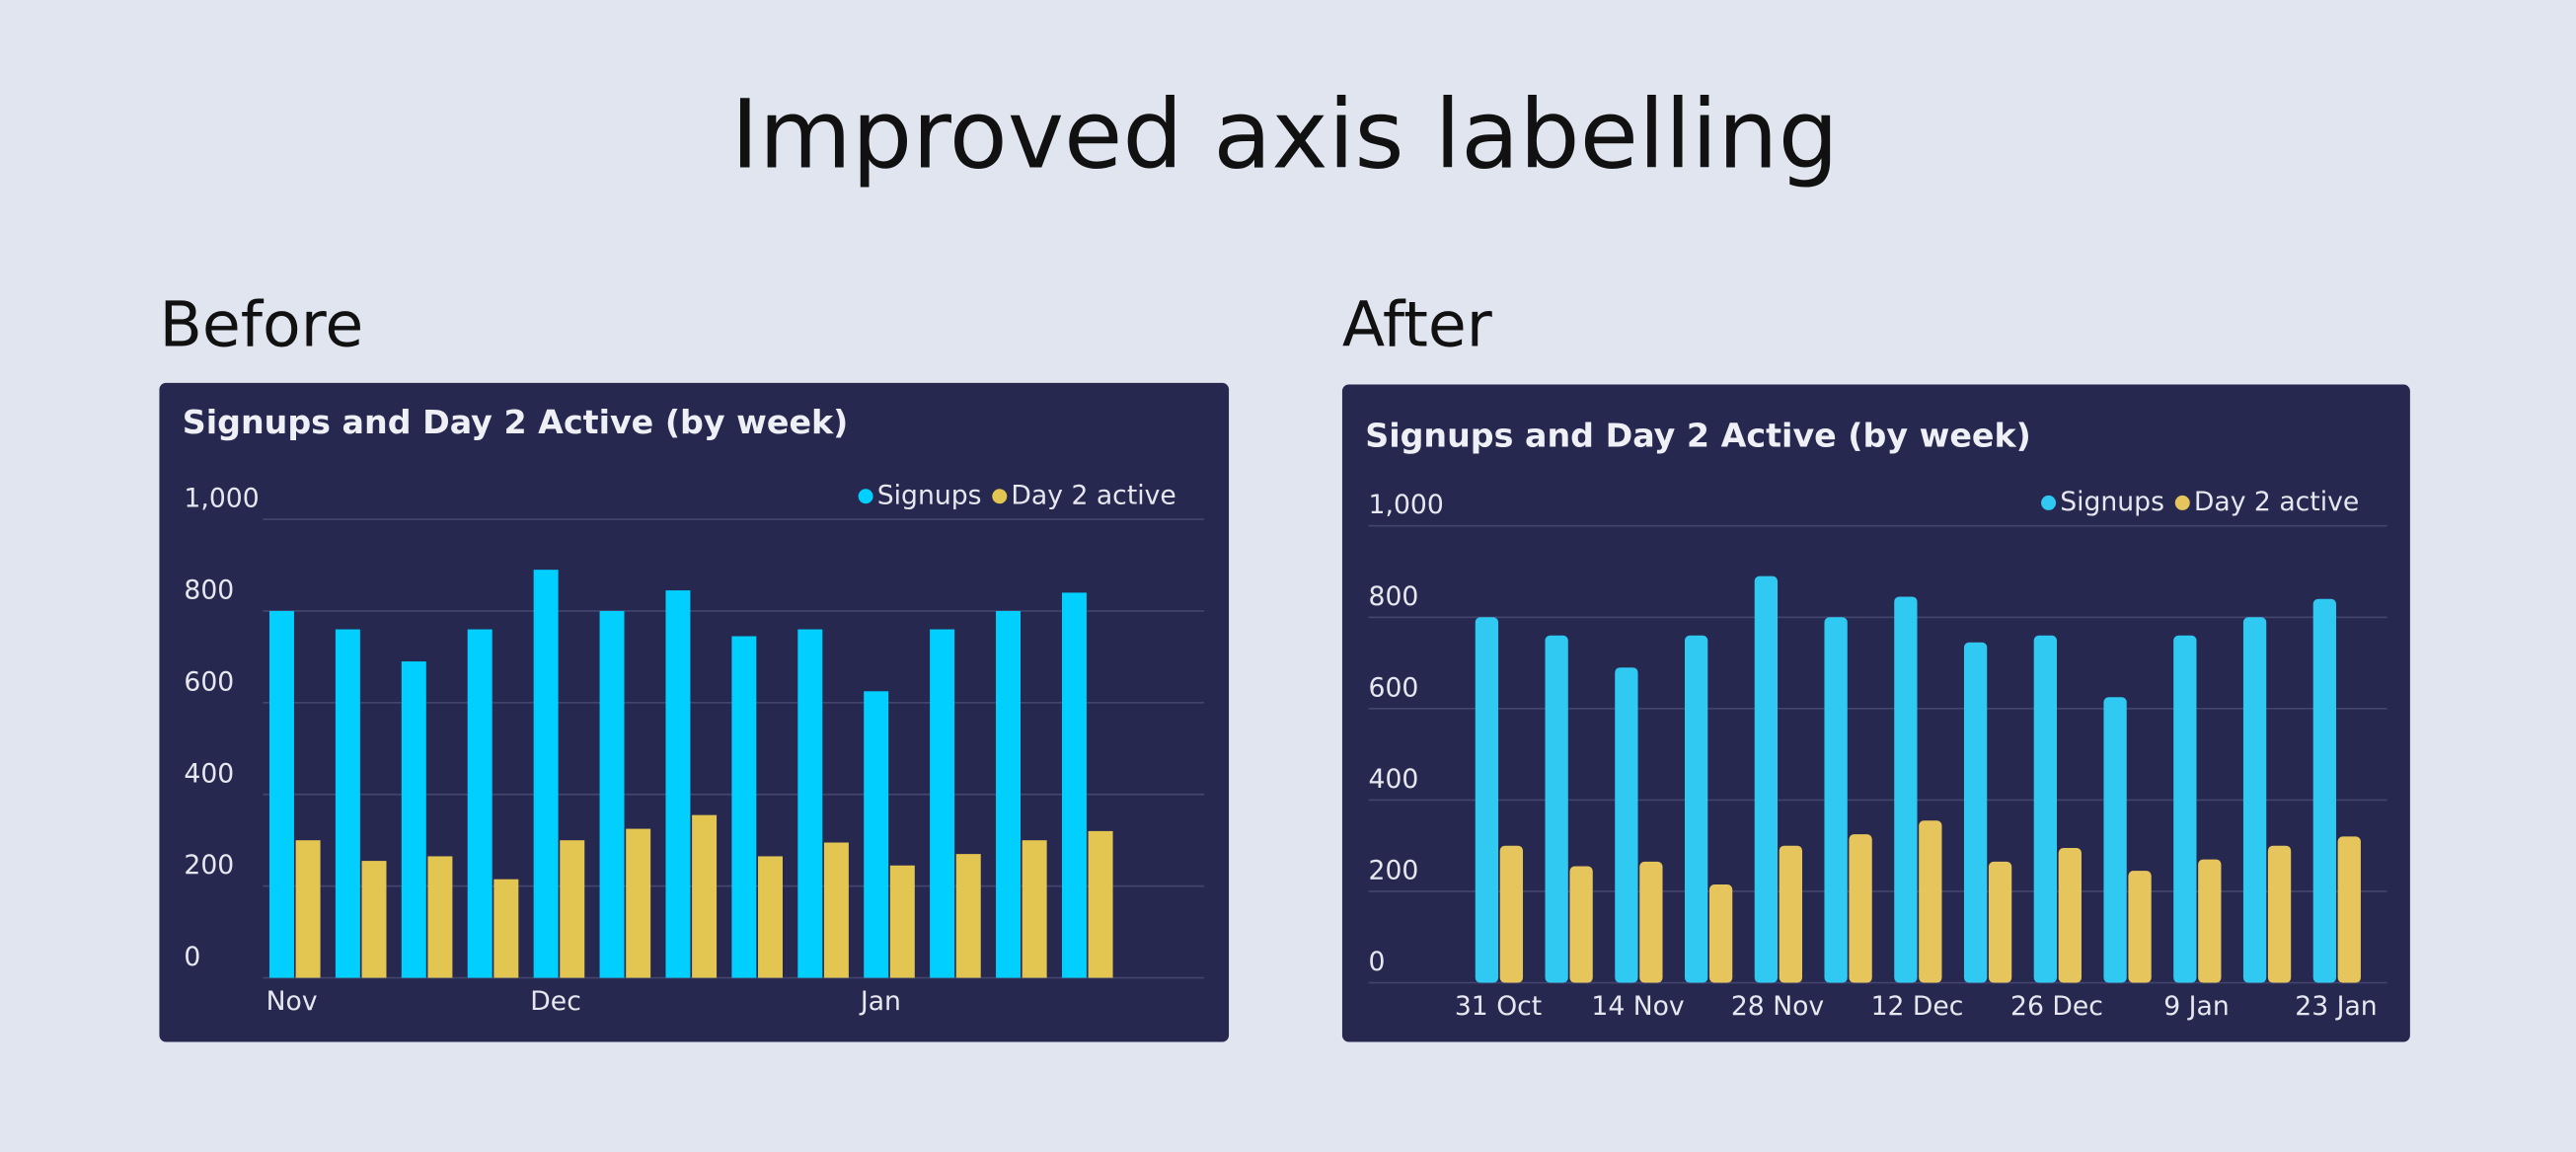 The height and width of the screenshot is (1152, 2576). I want to click on x-tick-label: 14 Nov, so click(1637, 1006).